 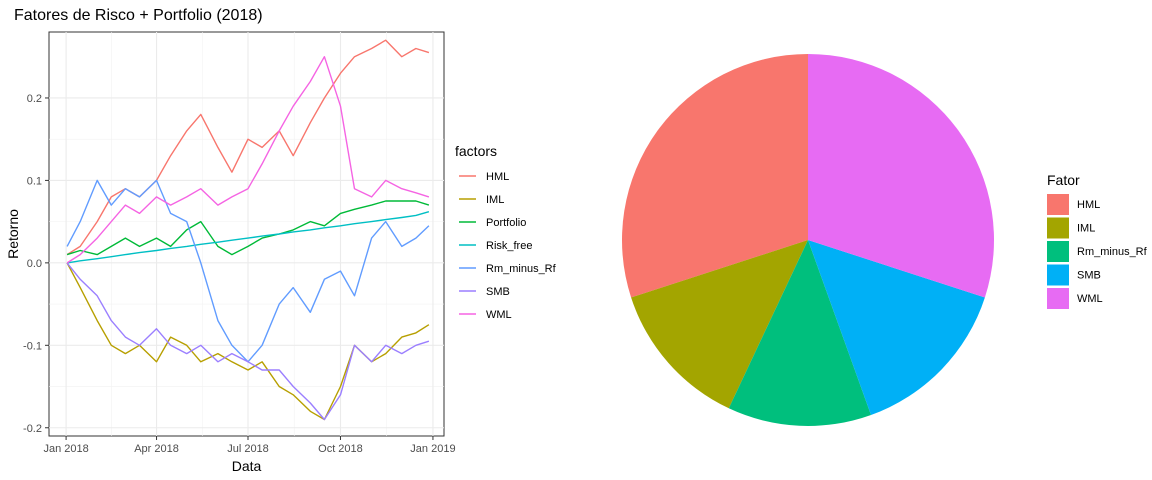 What do you see at coordinates (34, 99) in the screenshot?
I see `y-tick-label: 0.2` at bounding box center [34, 99].